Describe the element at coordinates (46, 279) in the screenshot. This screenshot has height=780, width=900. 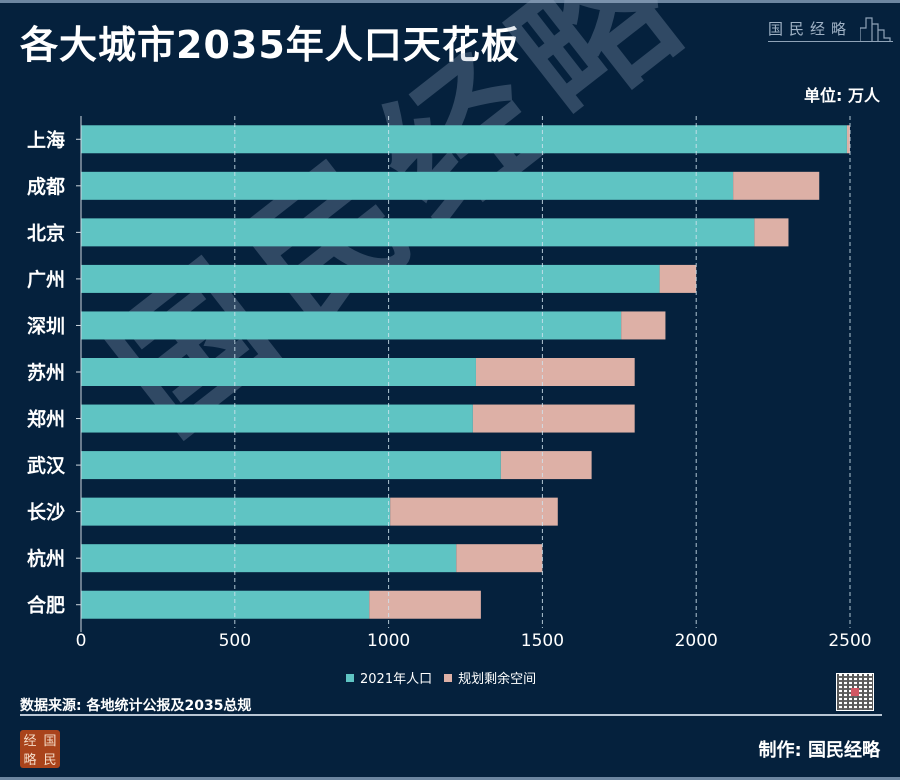
I see `y-tick-label: 广州` at that location.